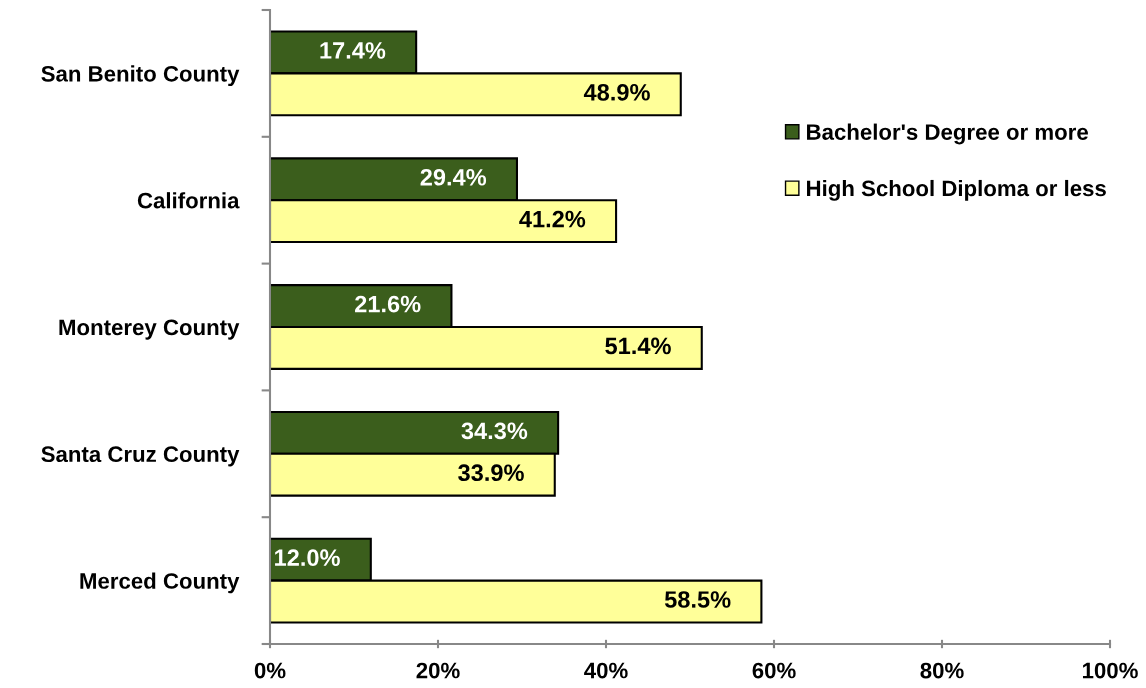 The height and width of the screenshot is (688, 1146). I want to click on y-tick-label: California, so click(188, 200).